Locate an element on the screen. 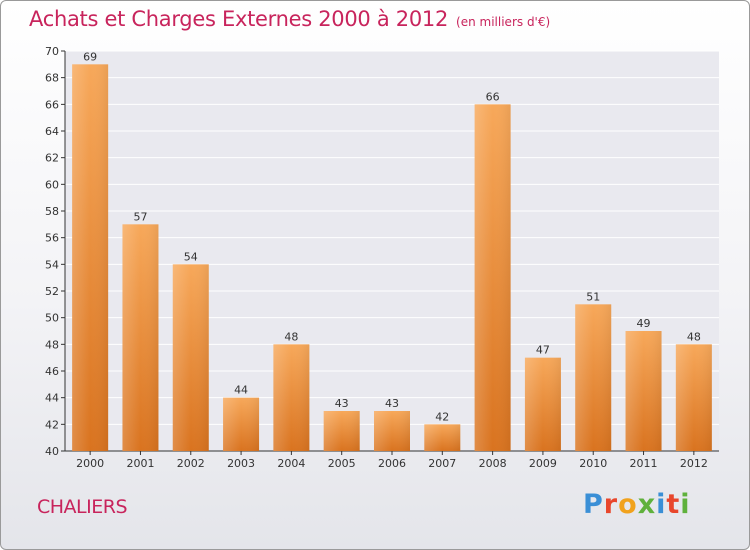 The image size is (750, 550). y-tick-label: 40 is located at coordinates (52, 451).